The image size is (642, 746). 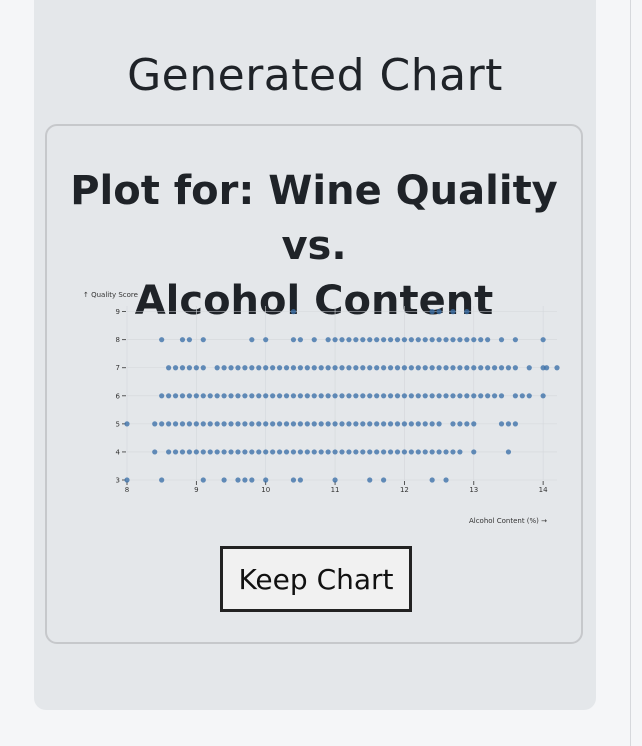 What do you see at coordinates (118, 452) in the screenshot?
I see `y-tick-label: 4` at bounding box center [118, 452].